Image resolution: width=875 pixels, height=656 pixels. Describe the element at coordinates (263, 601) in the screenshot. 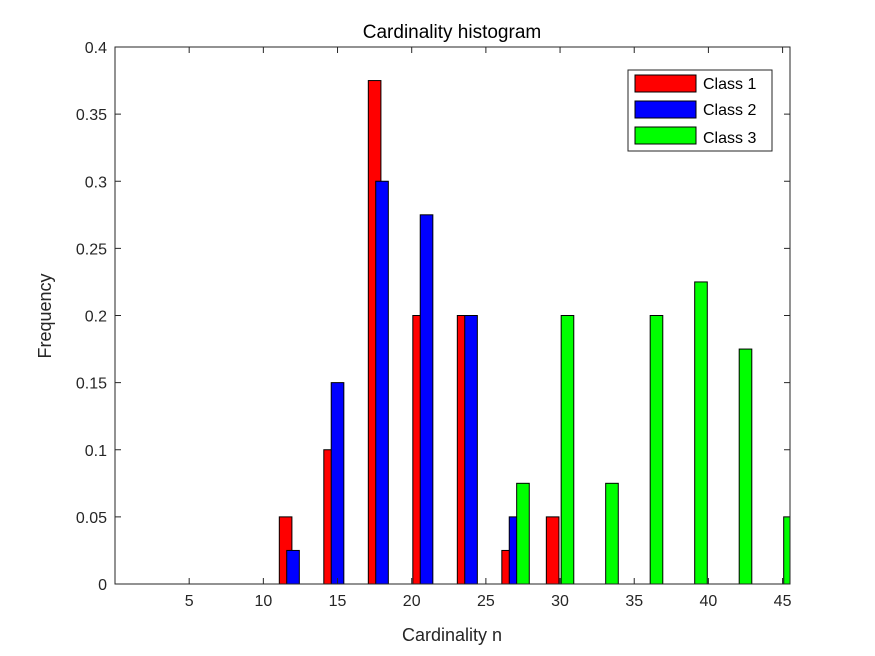

I see `x-tick-label: 10` at that location.